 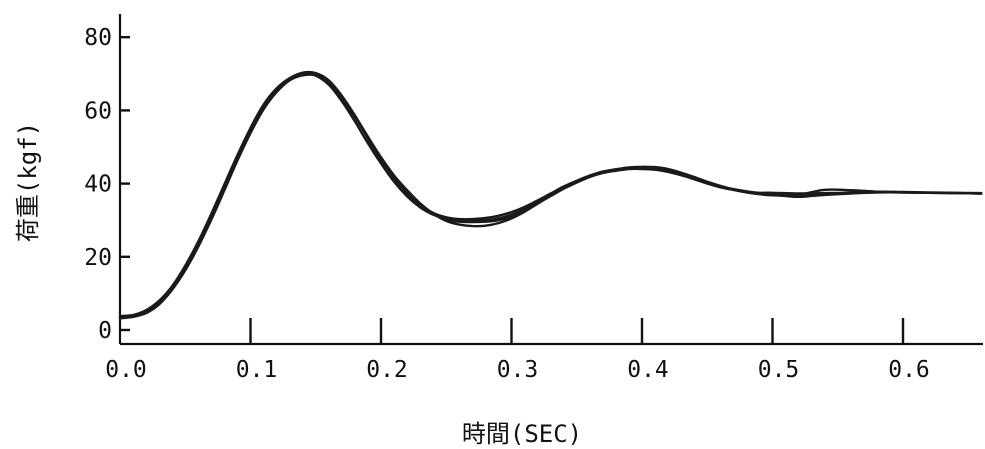 I want to click on y-axis-title: 荷重(kgf), so click(x=28, y=182).